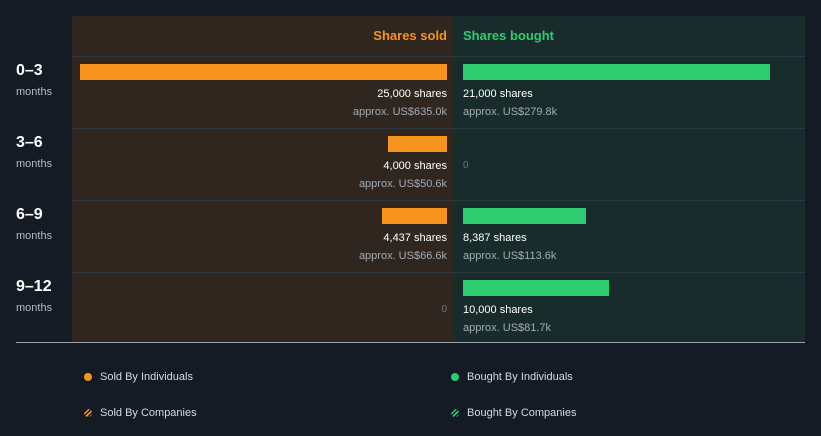 The width and height of the screenshot is (821, 436). Describe the element at coordinates (498, 94) in the screenshot. I see `bought-shares-label: 21,000 shares` at that location.